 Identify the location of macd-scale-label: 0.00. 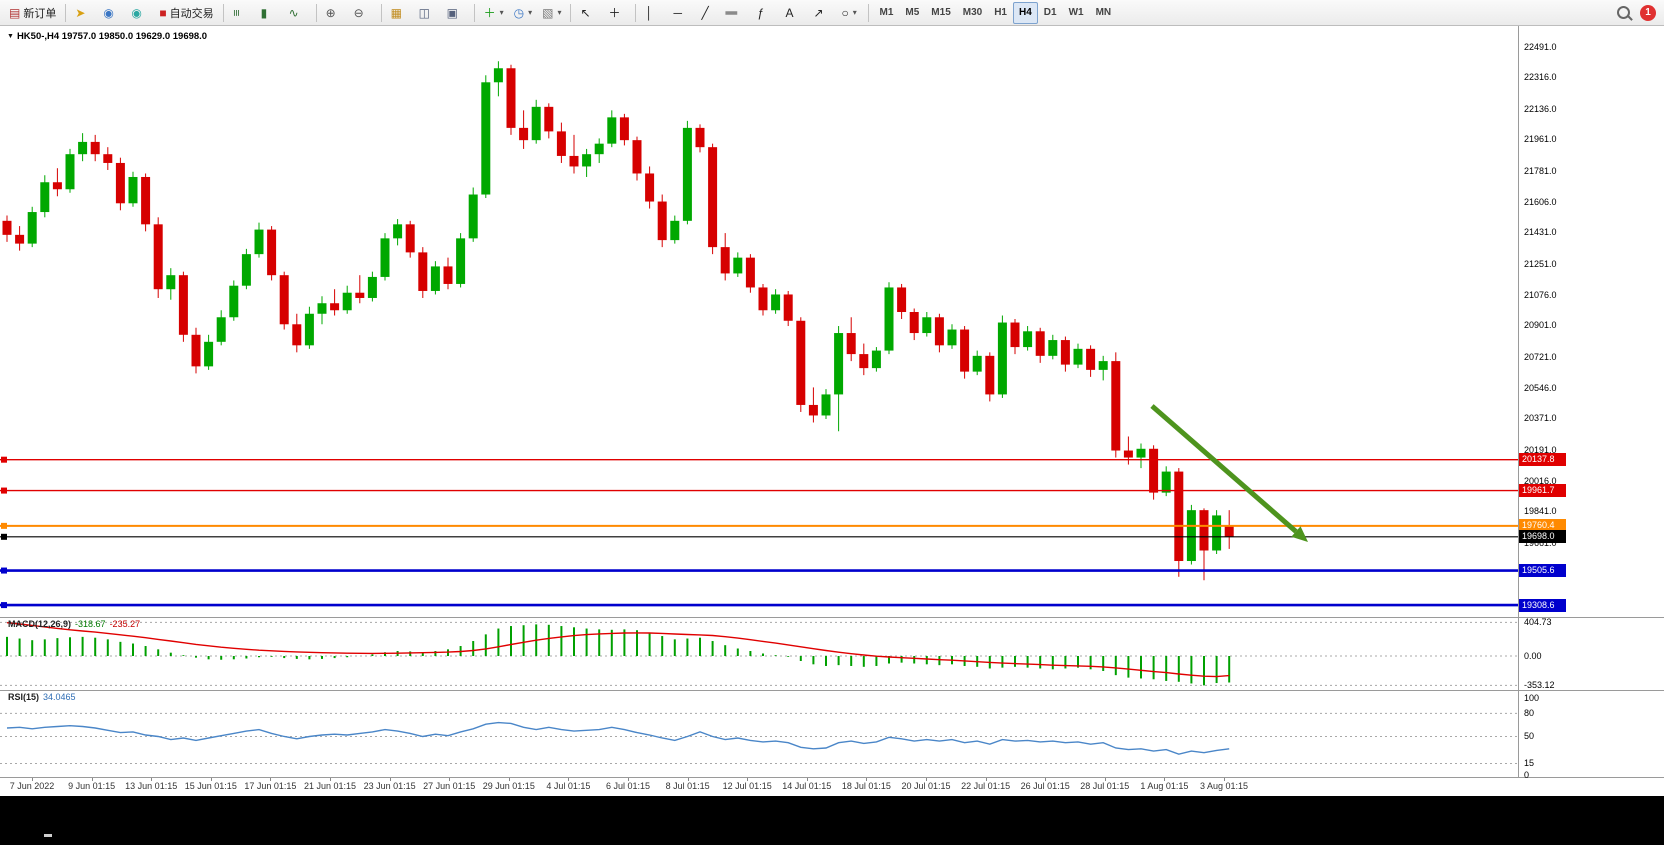
(1533, 655).